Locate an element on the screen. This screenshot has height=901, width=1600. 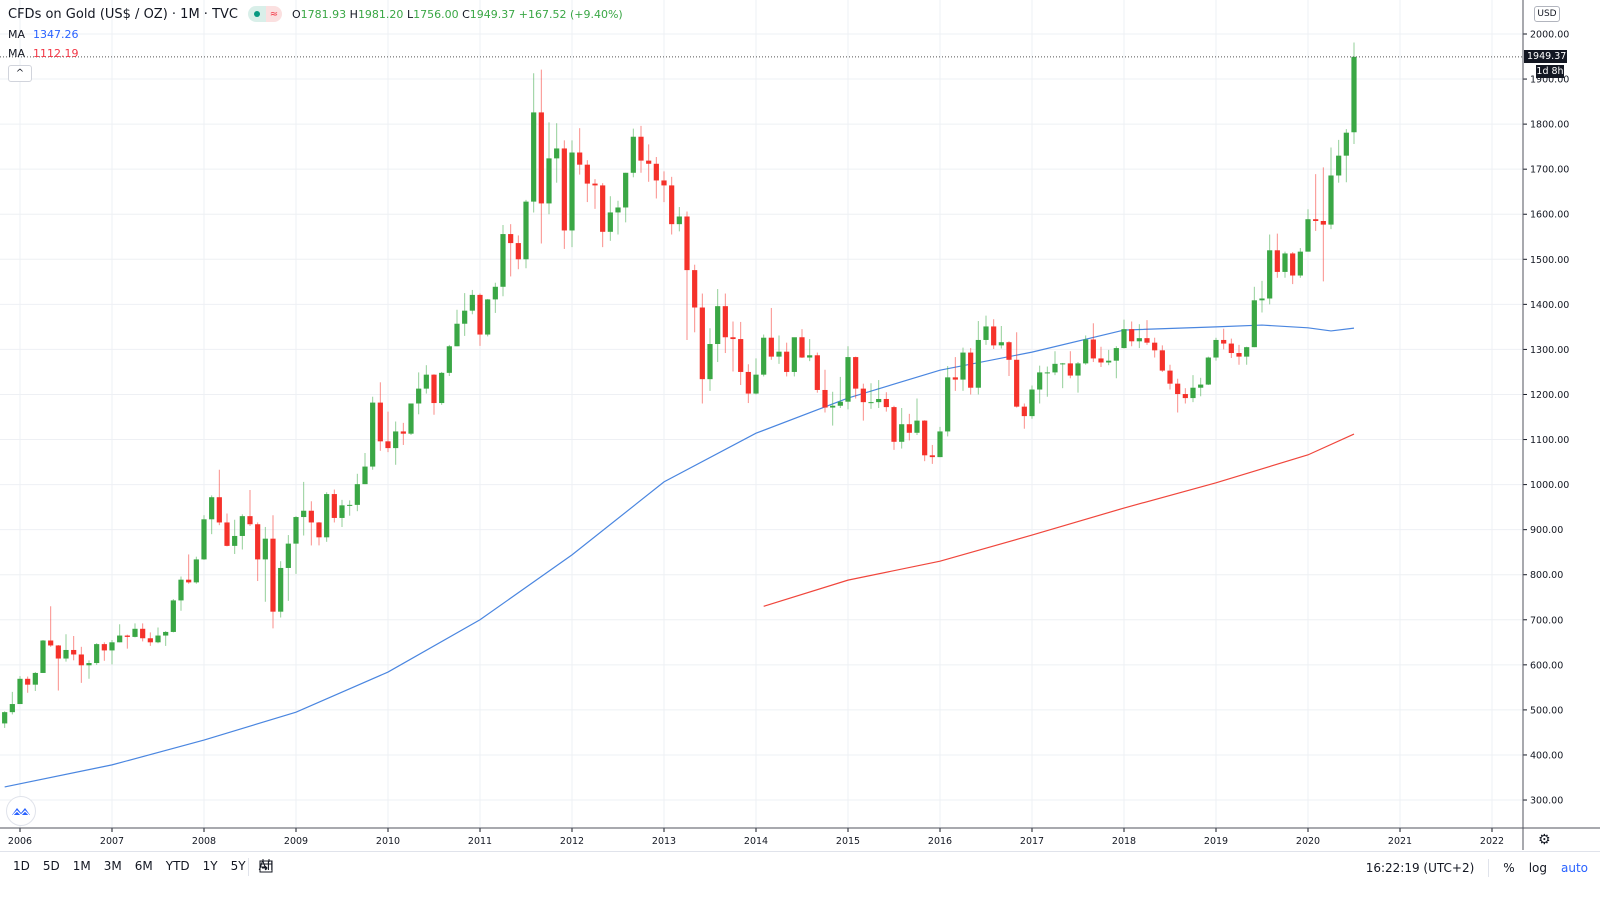
timezone-clock: 16:22:19 (UTC+2) is located at coordinates (1420, 868).